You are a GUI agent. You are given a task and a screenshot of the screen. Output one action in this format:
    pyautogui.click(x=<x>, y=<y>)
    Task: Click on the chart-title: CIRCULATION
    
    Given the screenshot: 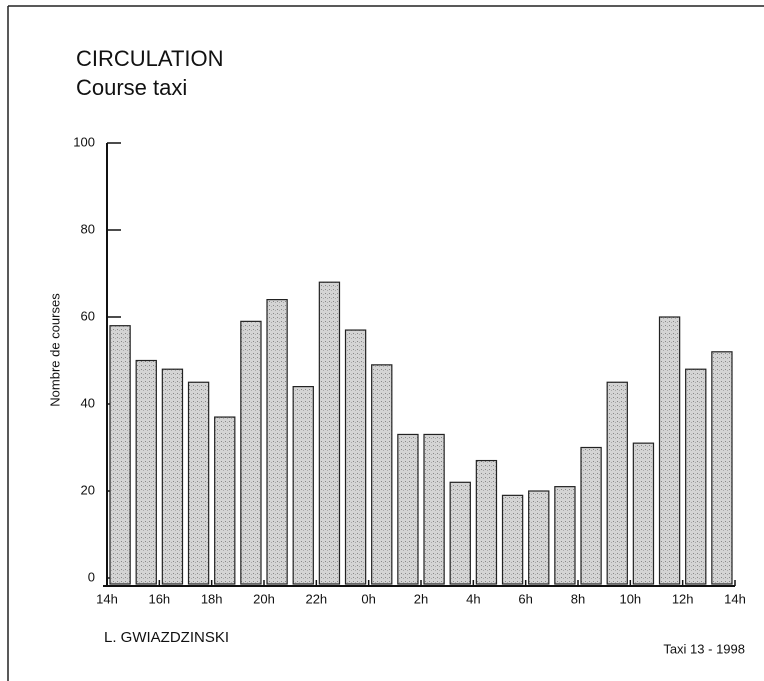 What is the action you would take?
    pyautogui.click(x=150, y=58)
    